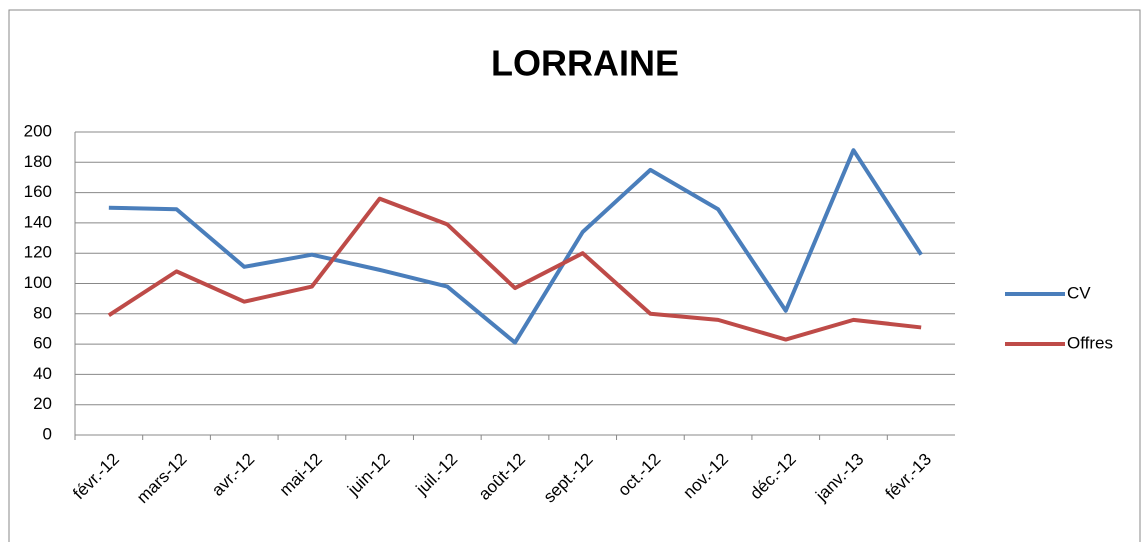  Describe the element at coordinates (162, 479) in the screenshot. I see `x-tick-label: mars-12` at that location.